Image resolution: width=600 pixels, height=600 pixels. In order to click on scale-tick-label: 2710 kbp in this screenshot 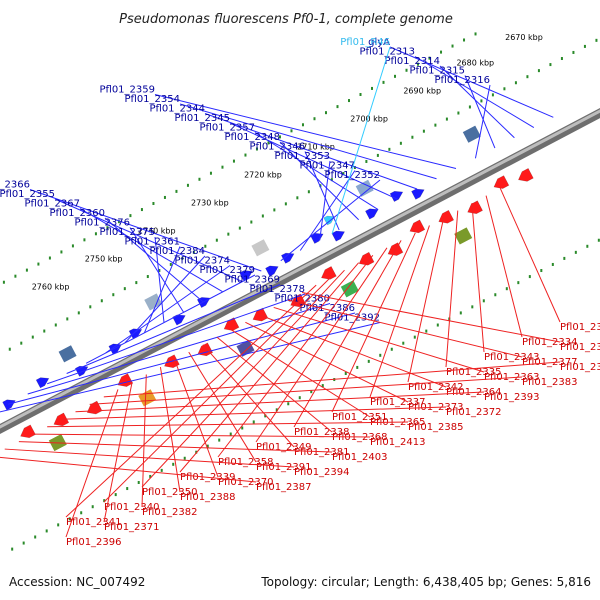, I will do `click(316, 147)`.